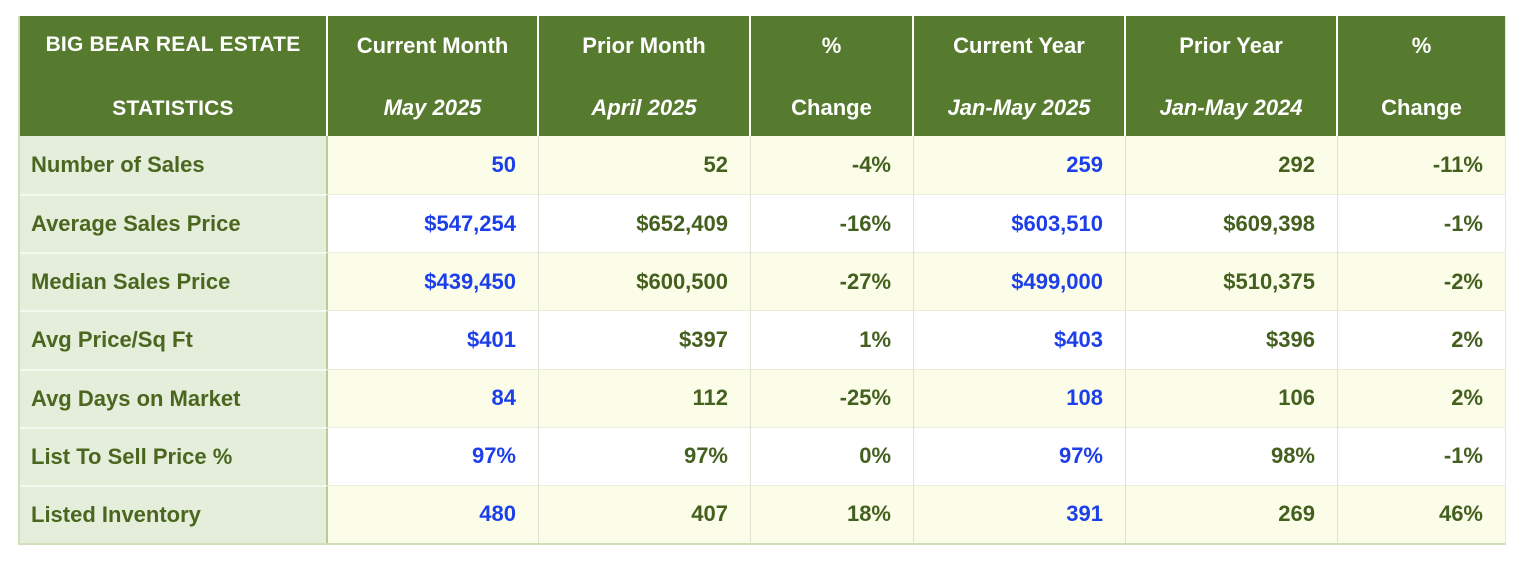  Describe the element at coordinates (173, 44) in the screenshot. I see `table-title-line-1: BIG BEAR REAL ESTATE` at that location.